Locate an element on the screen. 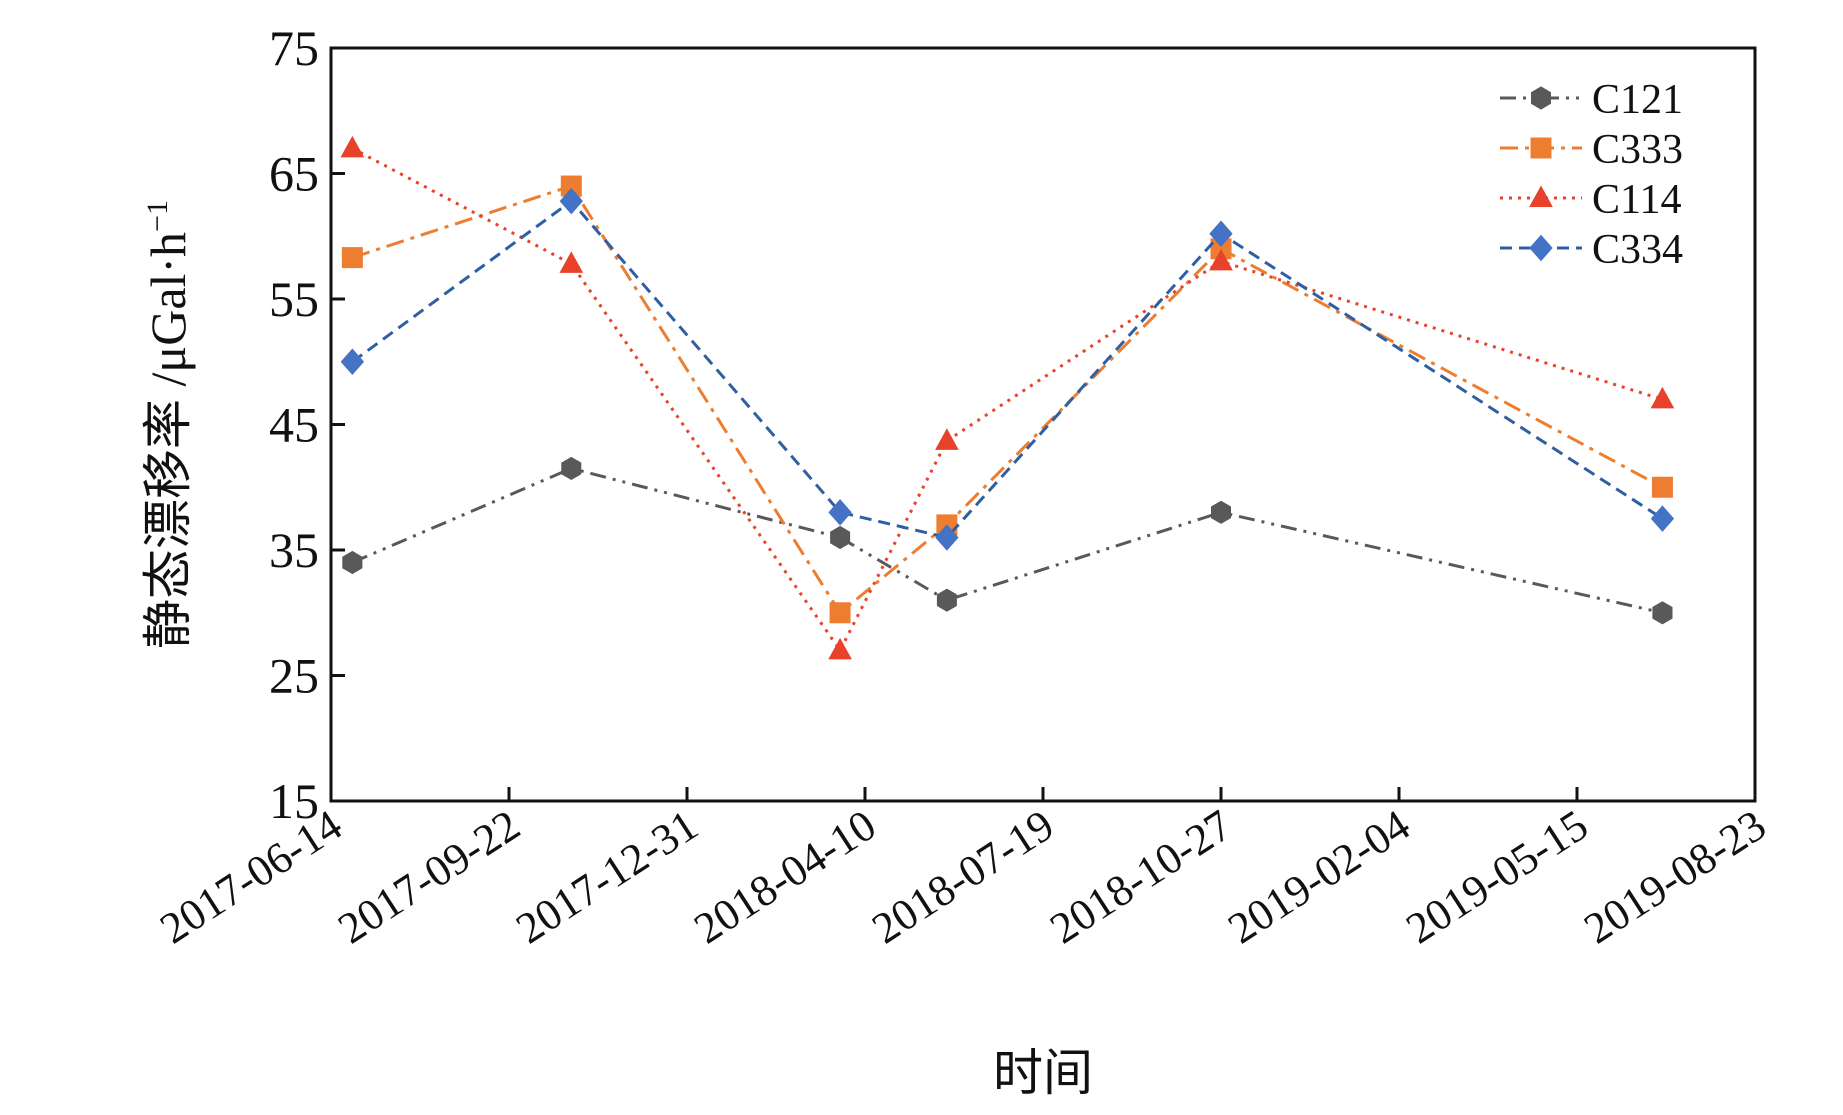  y-axis-title-superscript: −1 is located at coordinates (157, 216).